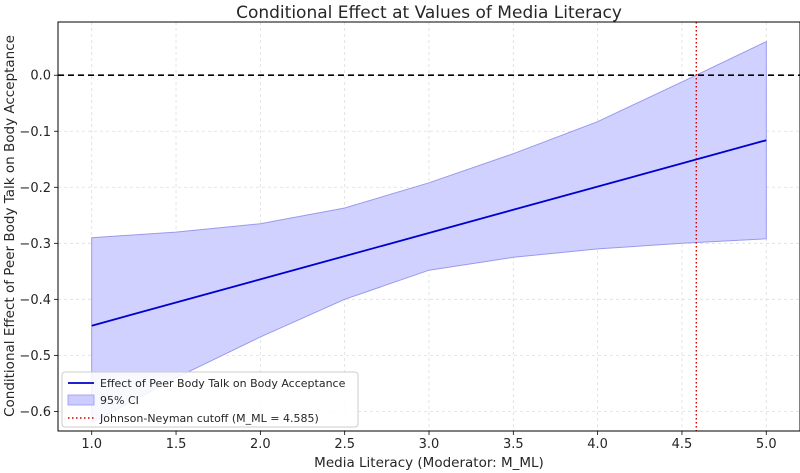 The image size is (800, 473). I want to click on legend-ci-swatch, so click(81, 400).